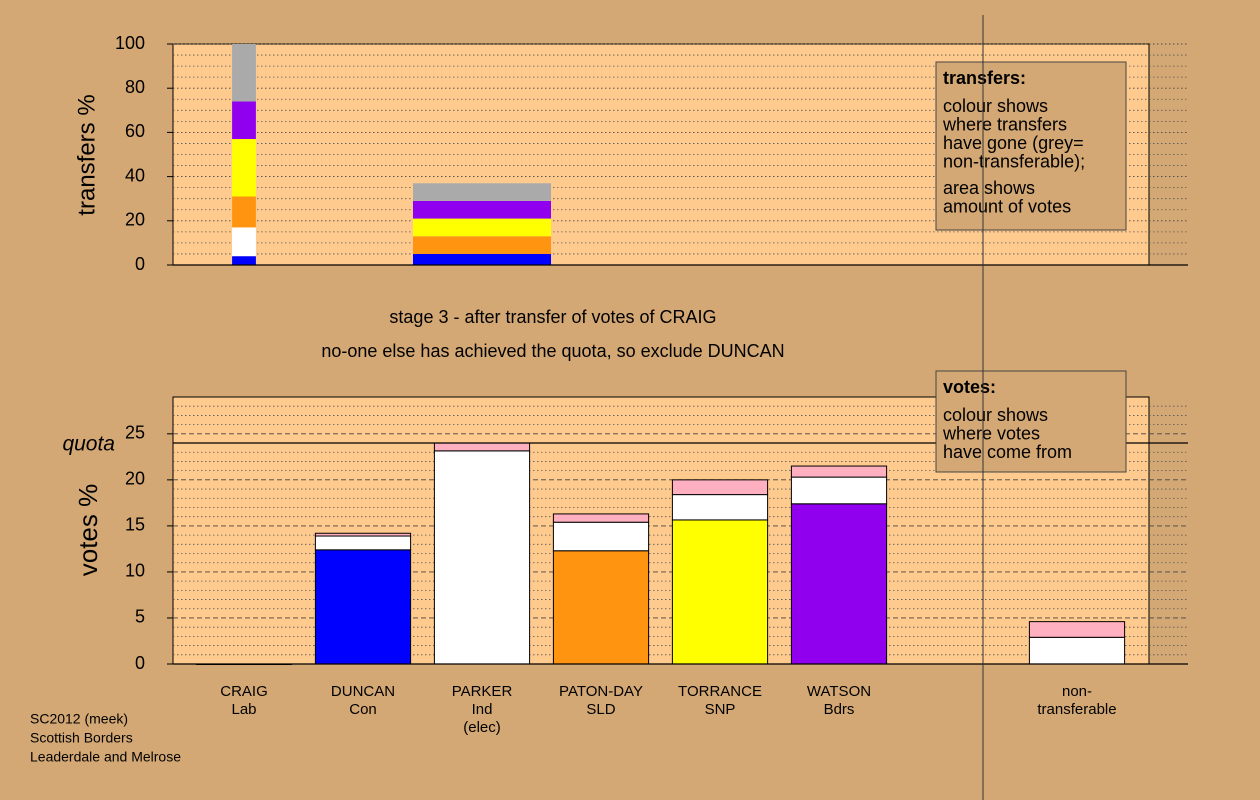  Describe the element at coordinates (989, 188) in the screenshot. I see `legend-line: area shows` at that location.